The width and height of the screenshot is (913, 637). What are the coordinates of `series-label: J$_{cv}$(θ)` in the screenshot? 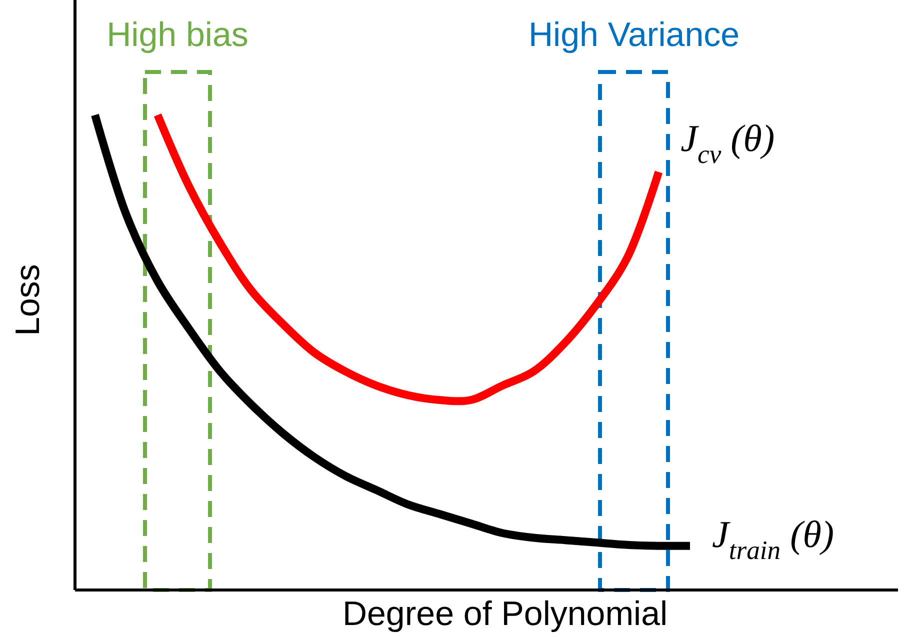 It's located at (727, 144).